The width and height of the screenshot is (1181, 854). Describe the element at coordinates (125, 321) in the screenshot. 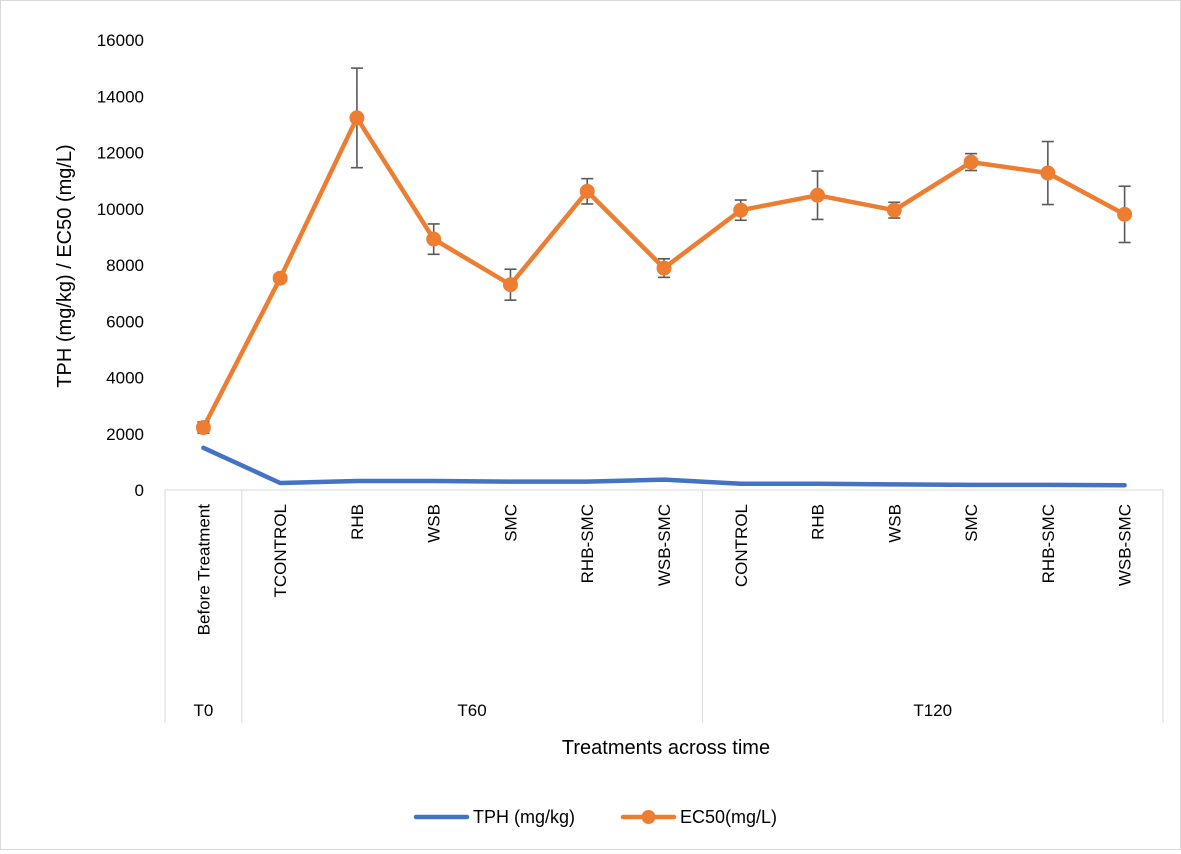

I see `y-tick-label: 6000` at that location.